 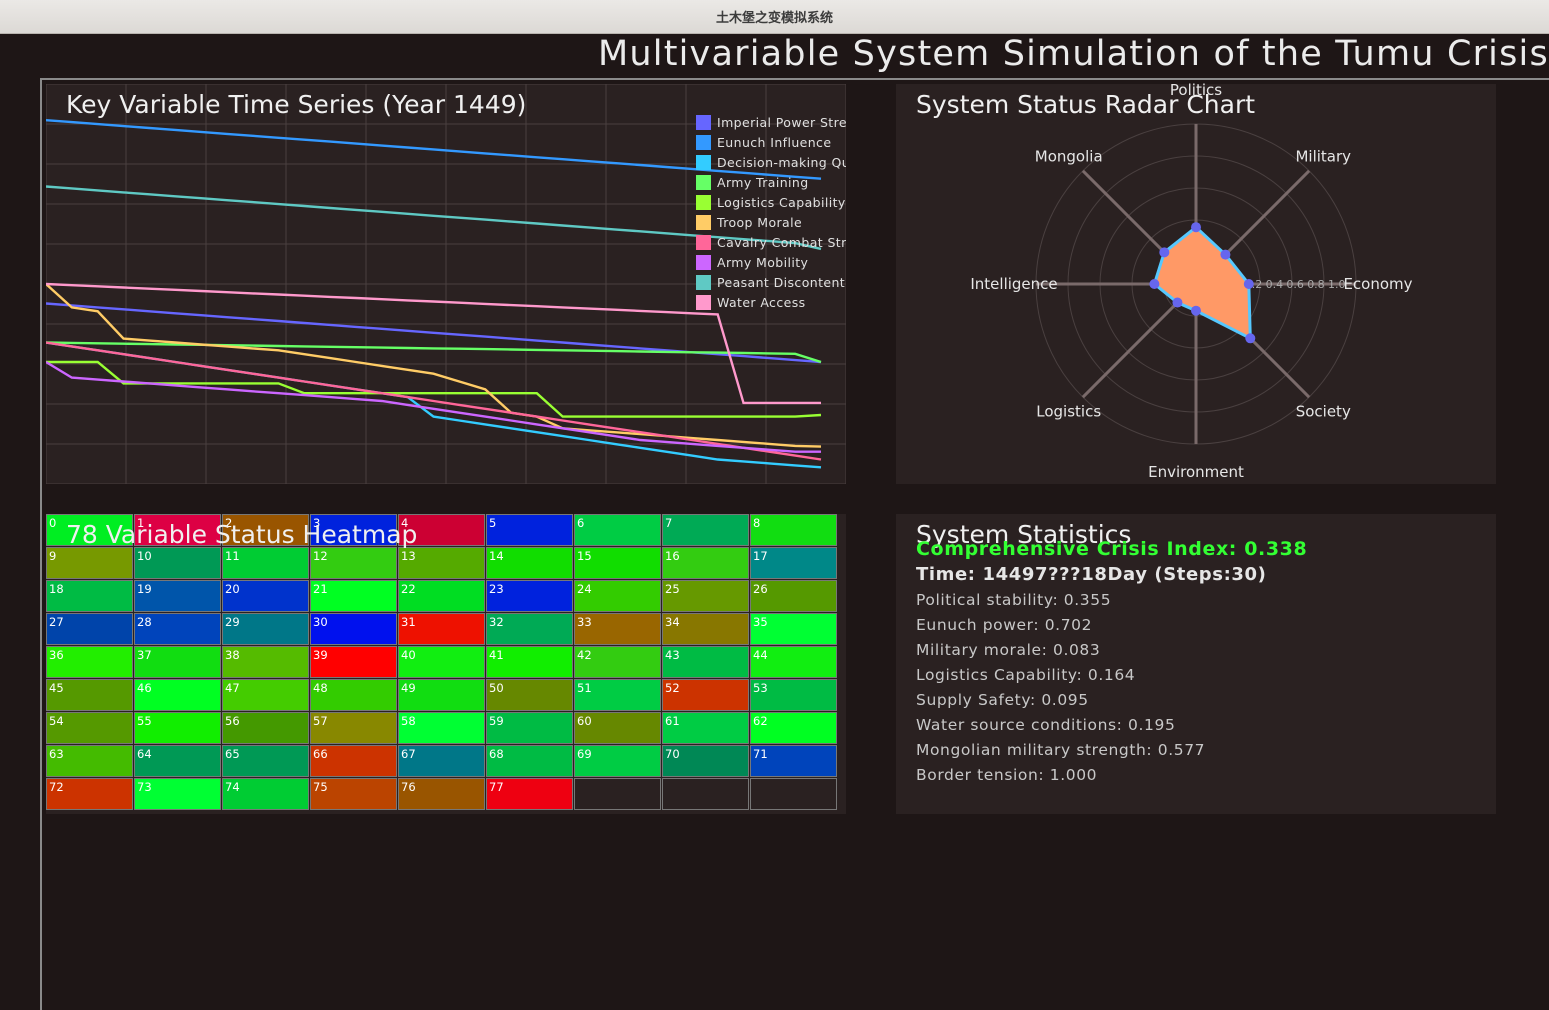 What do you see at coordinates (617, 695) in the screenshot?
I see `heatmap-cell: 51` at bounding box center [617, 695].